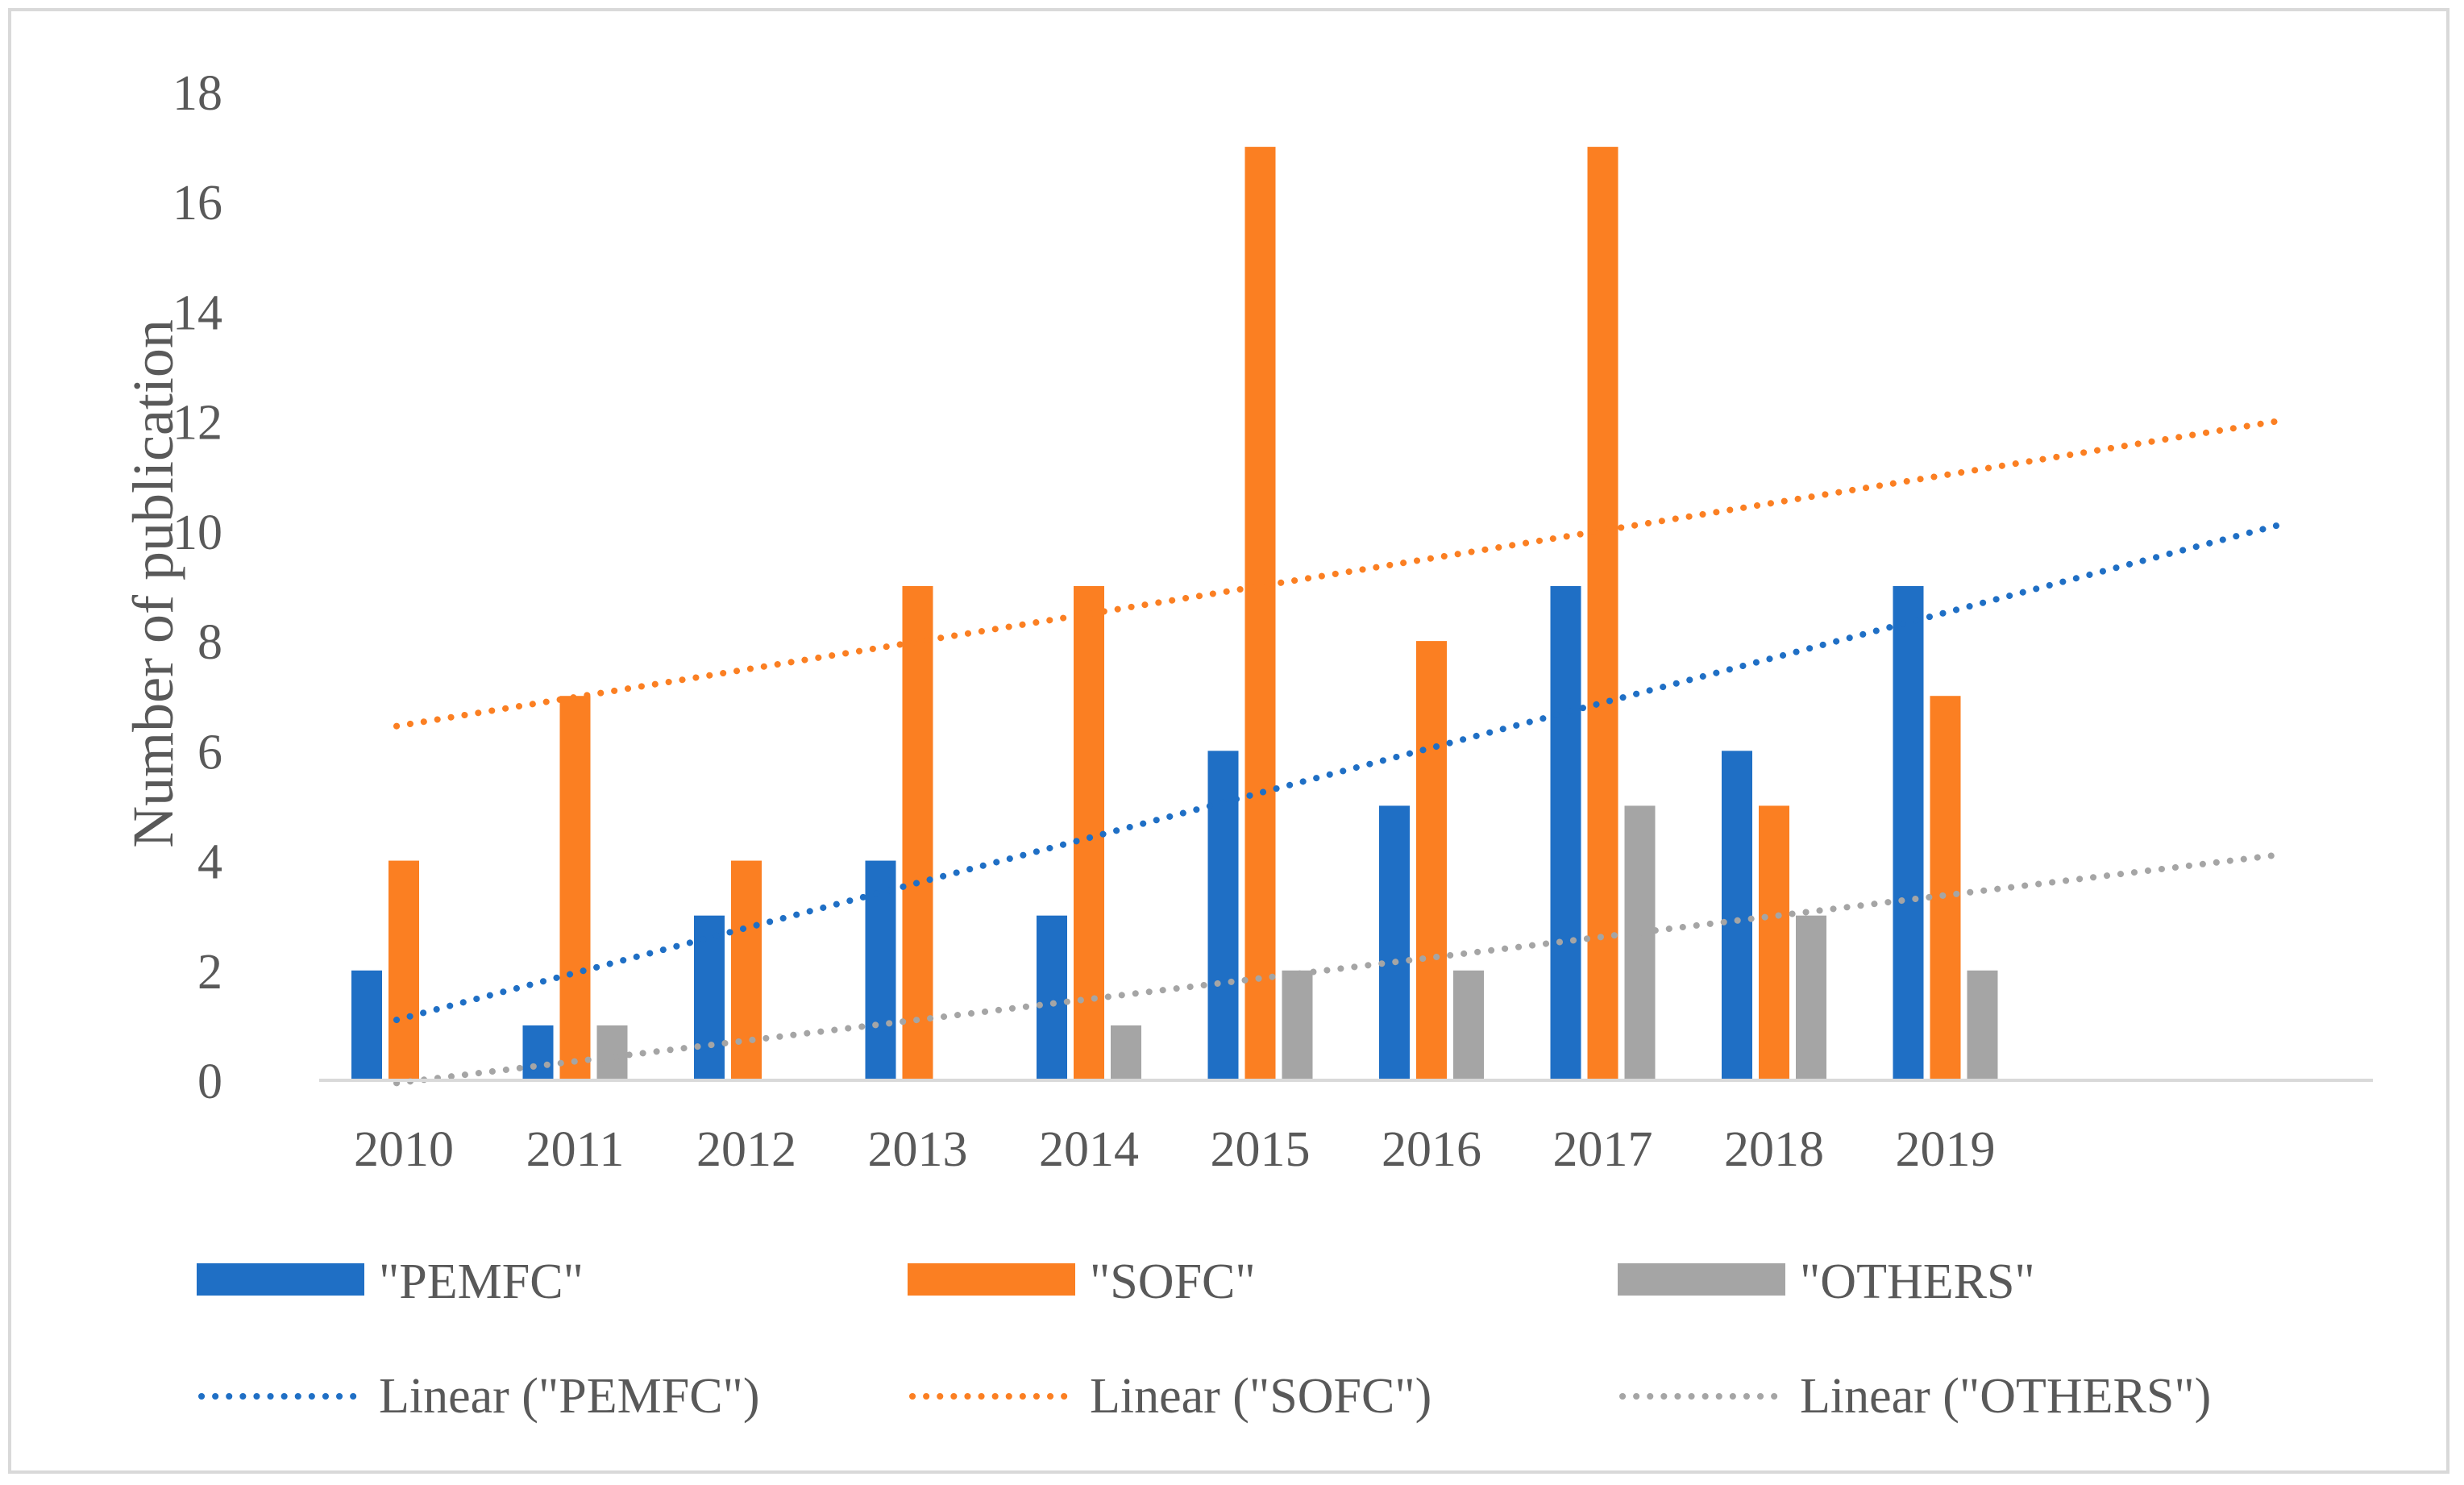 Image resolution: width=2464 pixels, height=1485 pixels. I want to click on bar-others-2019, so click(1982, 1025).